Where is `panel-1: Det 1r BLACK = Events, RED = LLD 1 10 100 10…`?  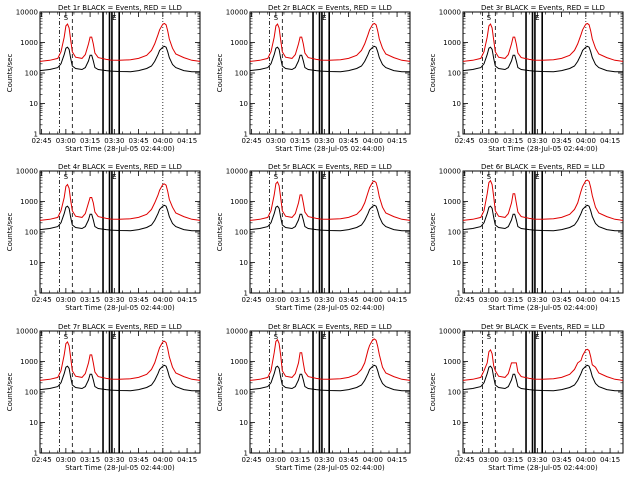
panel-1: Det 1r BLACK = Events, RED = LLD 1 10 100 10… is located at coordinates (103, 78).